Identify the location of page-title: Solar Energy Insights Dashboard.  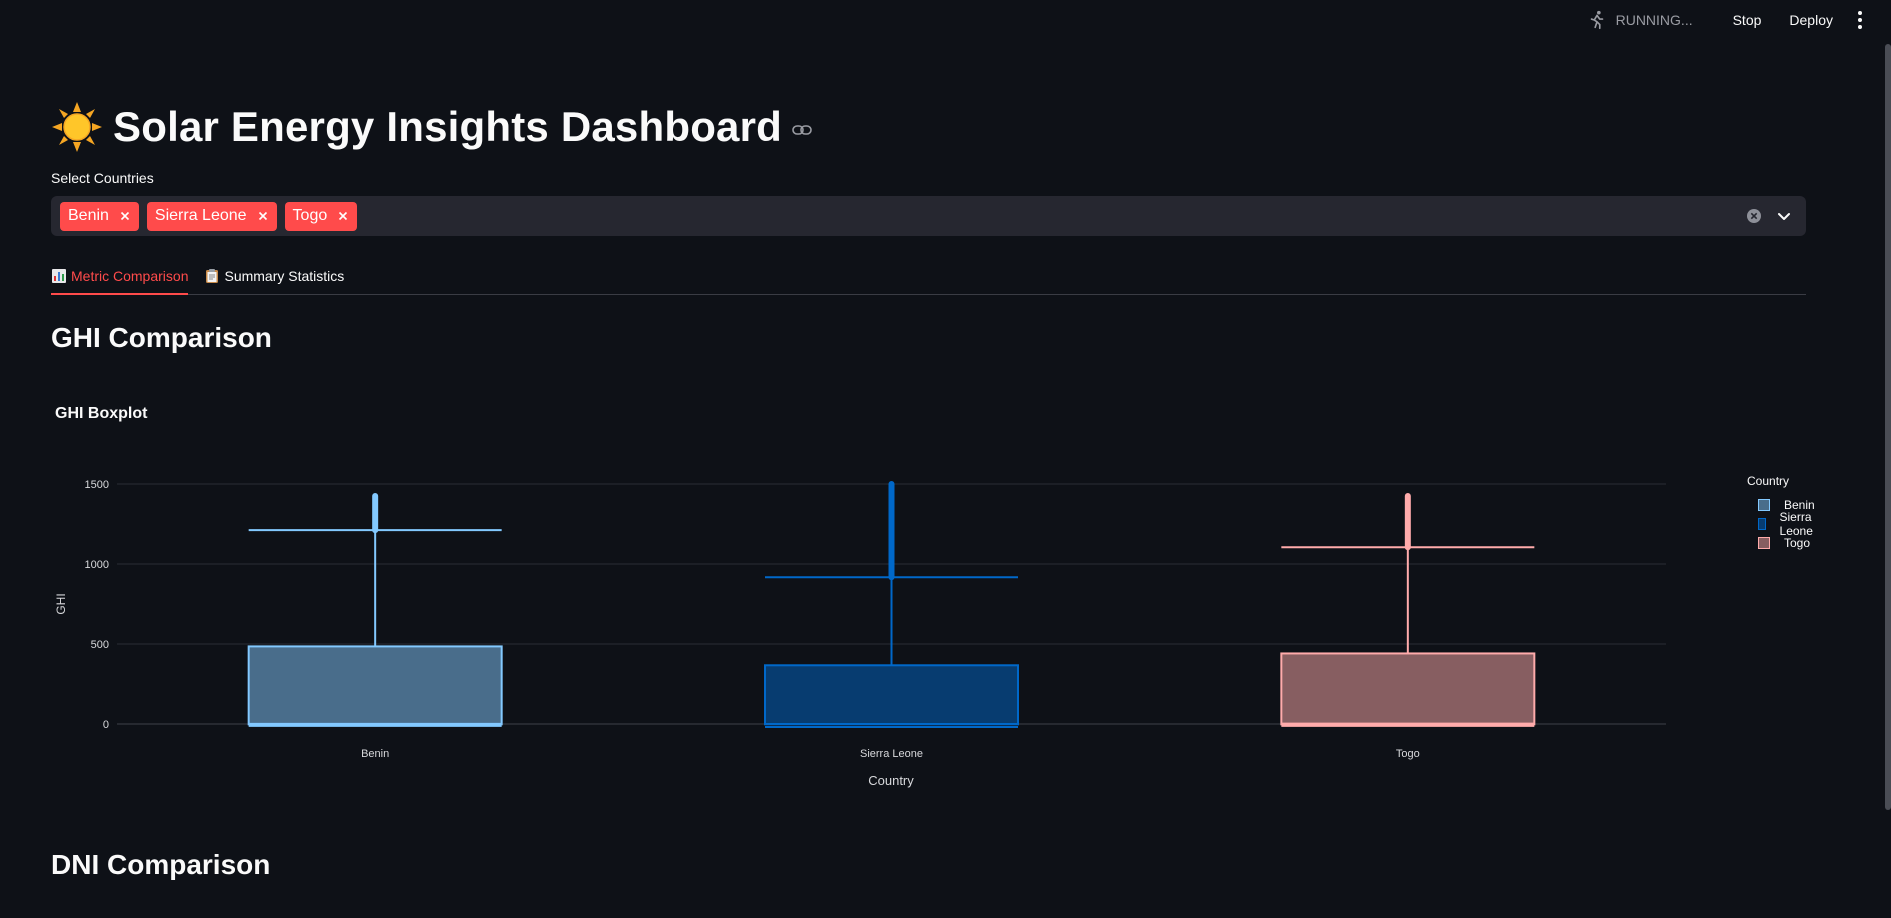
(448, 126).